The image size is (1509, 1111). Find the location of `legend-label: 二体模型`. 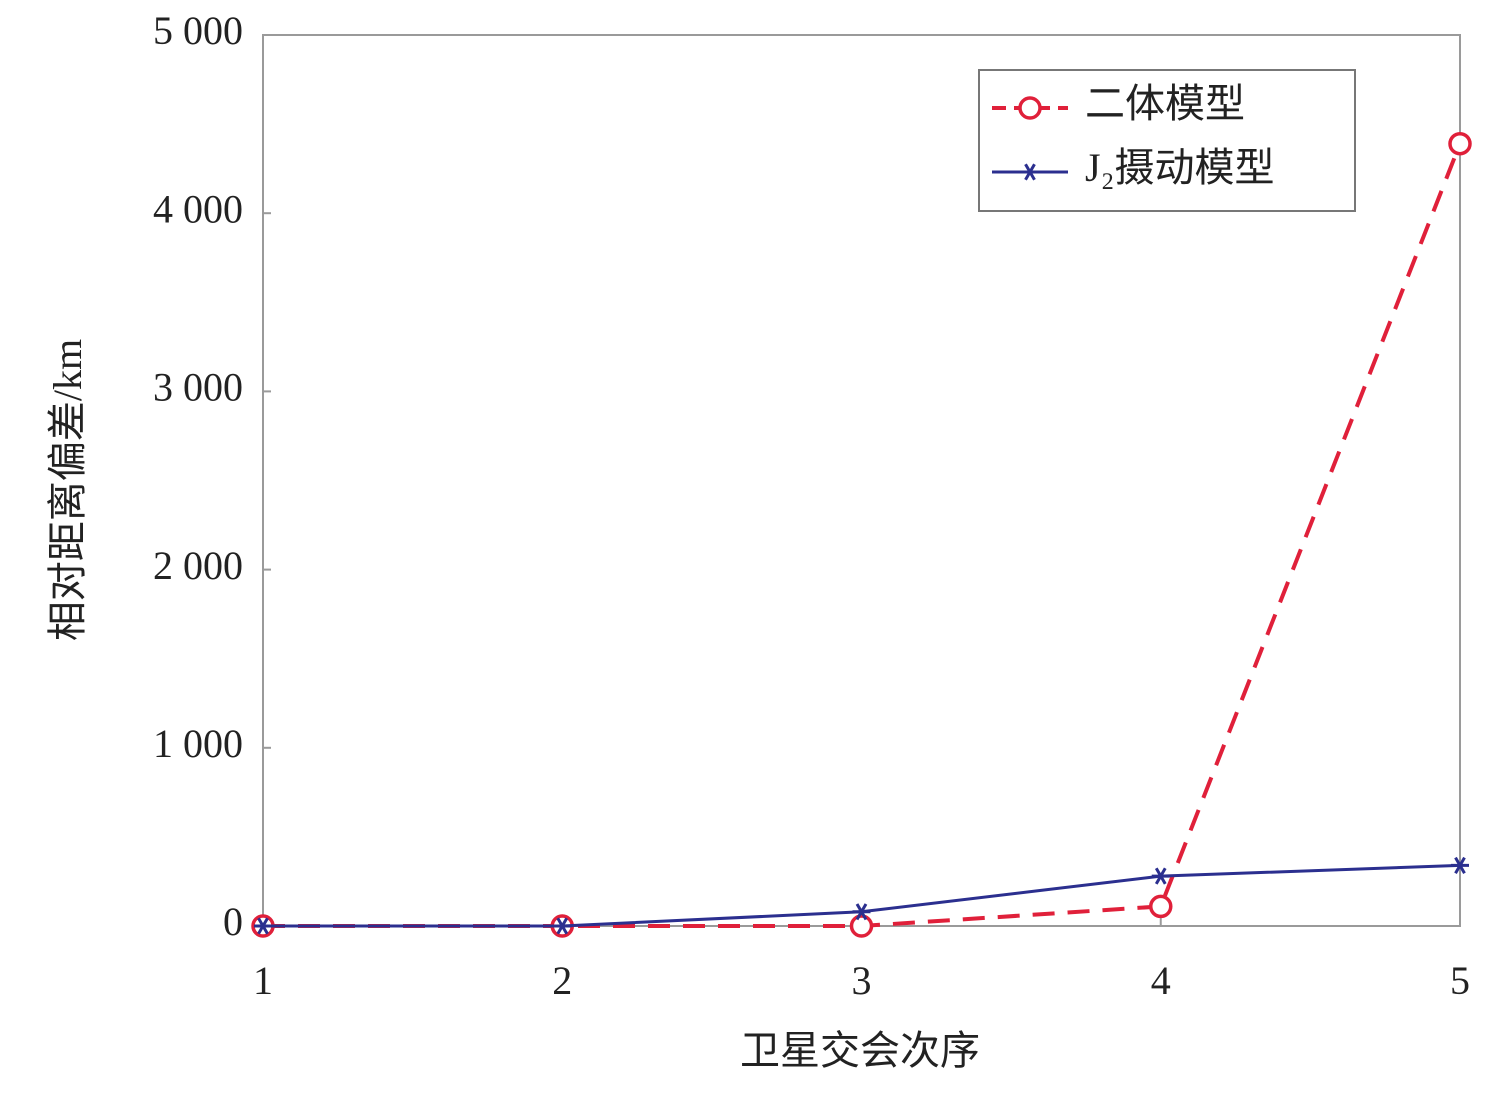

legend-label: 二体模型 is located at coordinates (1165, 103).